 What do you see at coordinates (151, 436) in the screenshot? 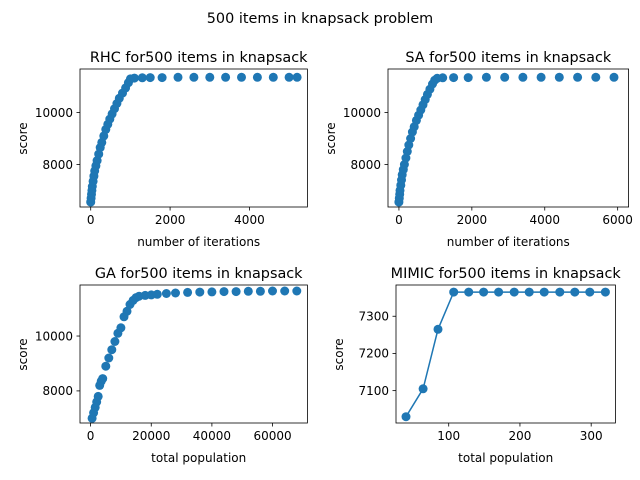
I see `x-tick-label: 20000` at bounding box center [151, 436].